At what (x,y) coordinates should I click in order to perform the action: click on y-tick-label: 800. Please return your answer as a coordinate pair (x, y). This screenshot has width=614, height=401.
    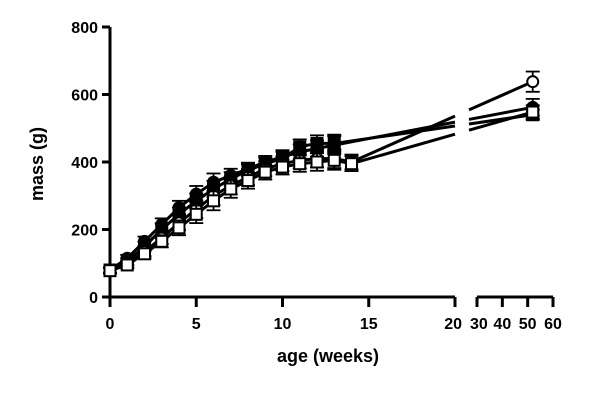
    Looking at the image, I should click on (84, 28).